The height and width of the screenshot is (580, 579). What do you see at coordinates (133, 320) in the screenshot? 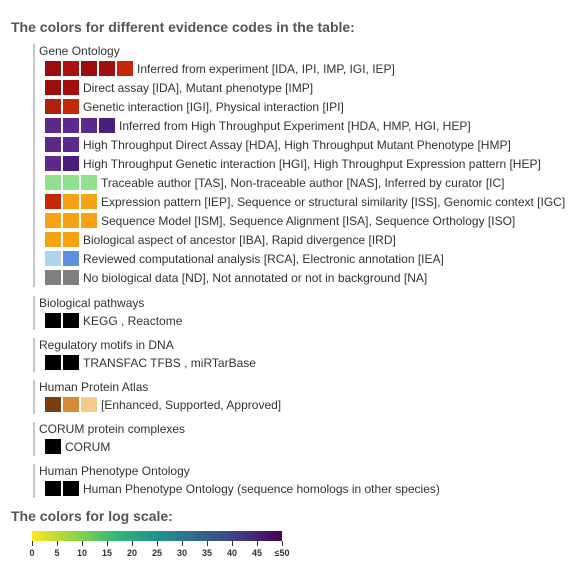
I see `legend-row-label: KEGG , Reactome` at bounding box center [133, 320].